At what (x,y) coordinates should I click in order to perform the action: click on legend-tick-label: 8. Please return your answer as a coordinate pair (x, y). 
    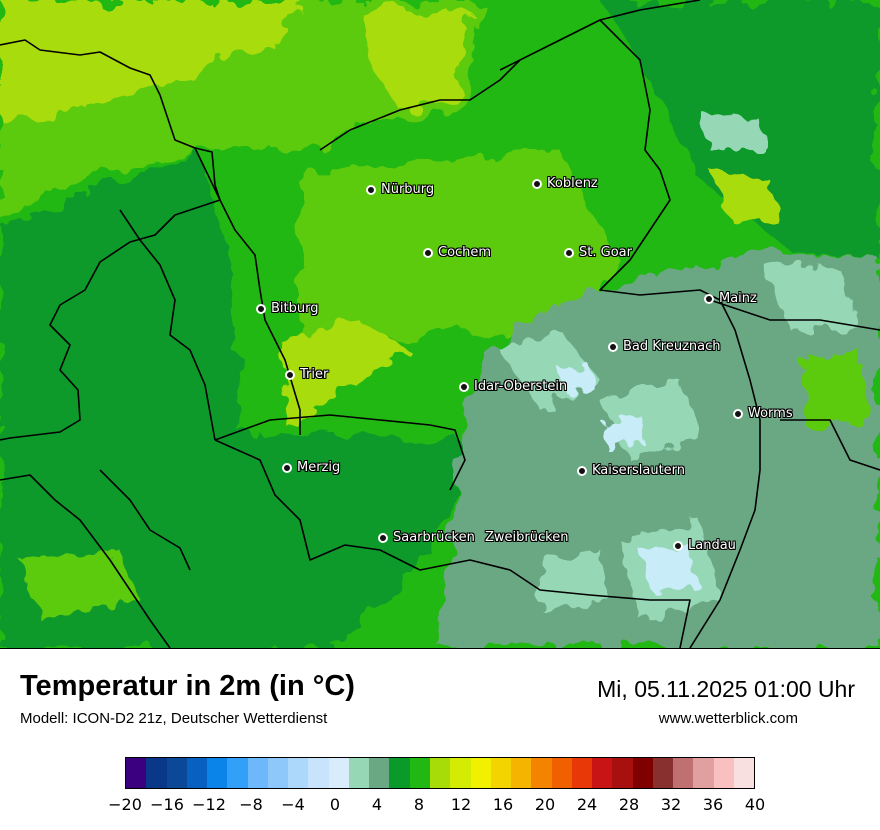
    Looking at the image, I should click on (419, 804).